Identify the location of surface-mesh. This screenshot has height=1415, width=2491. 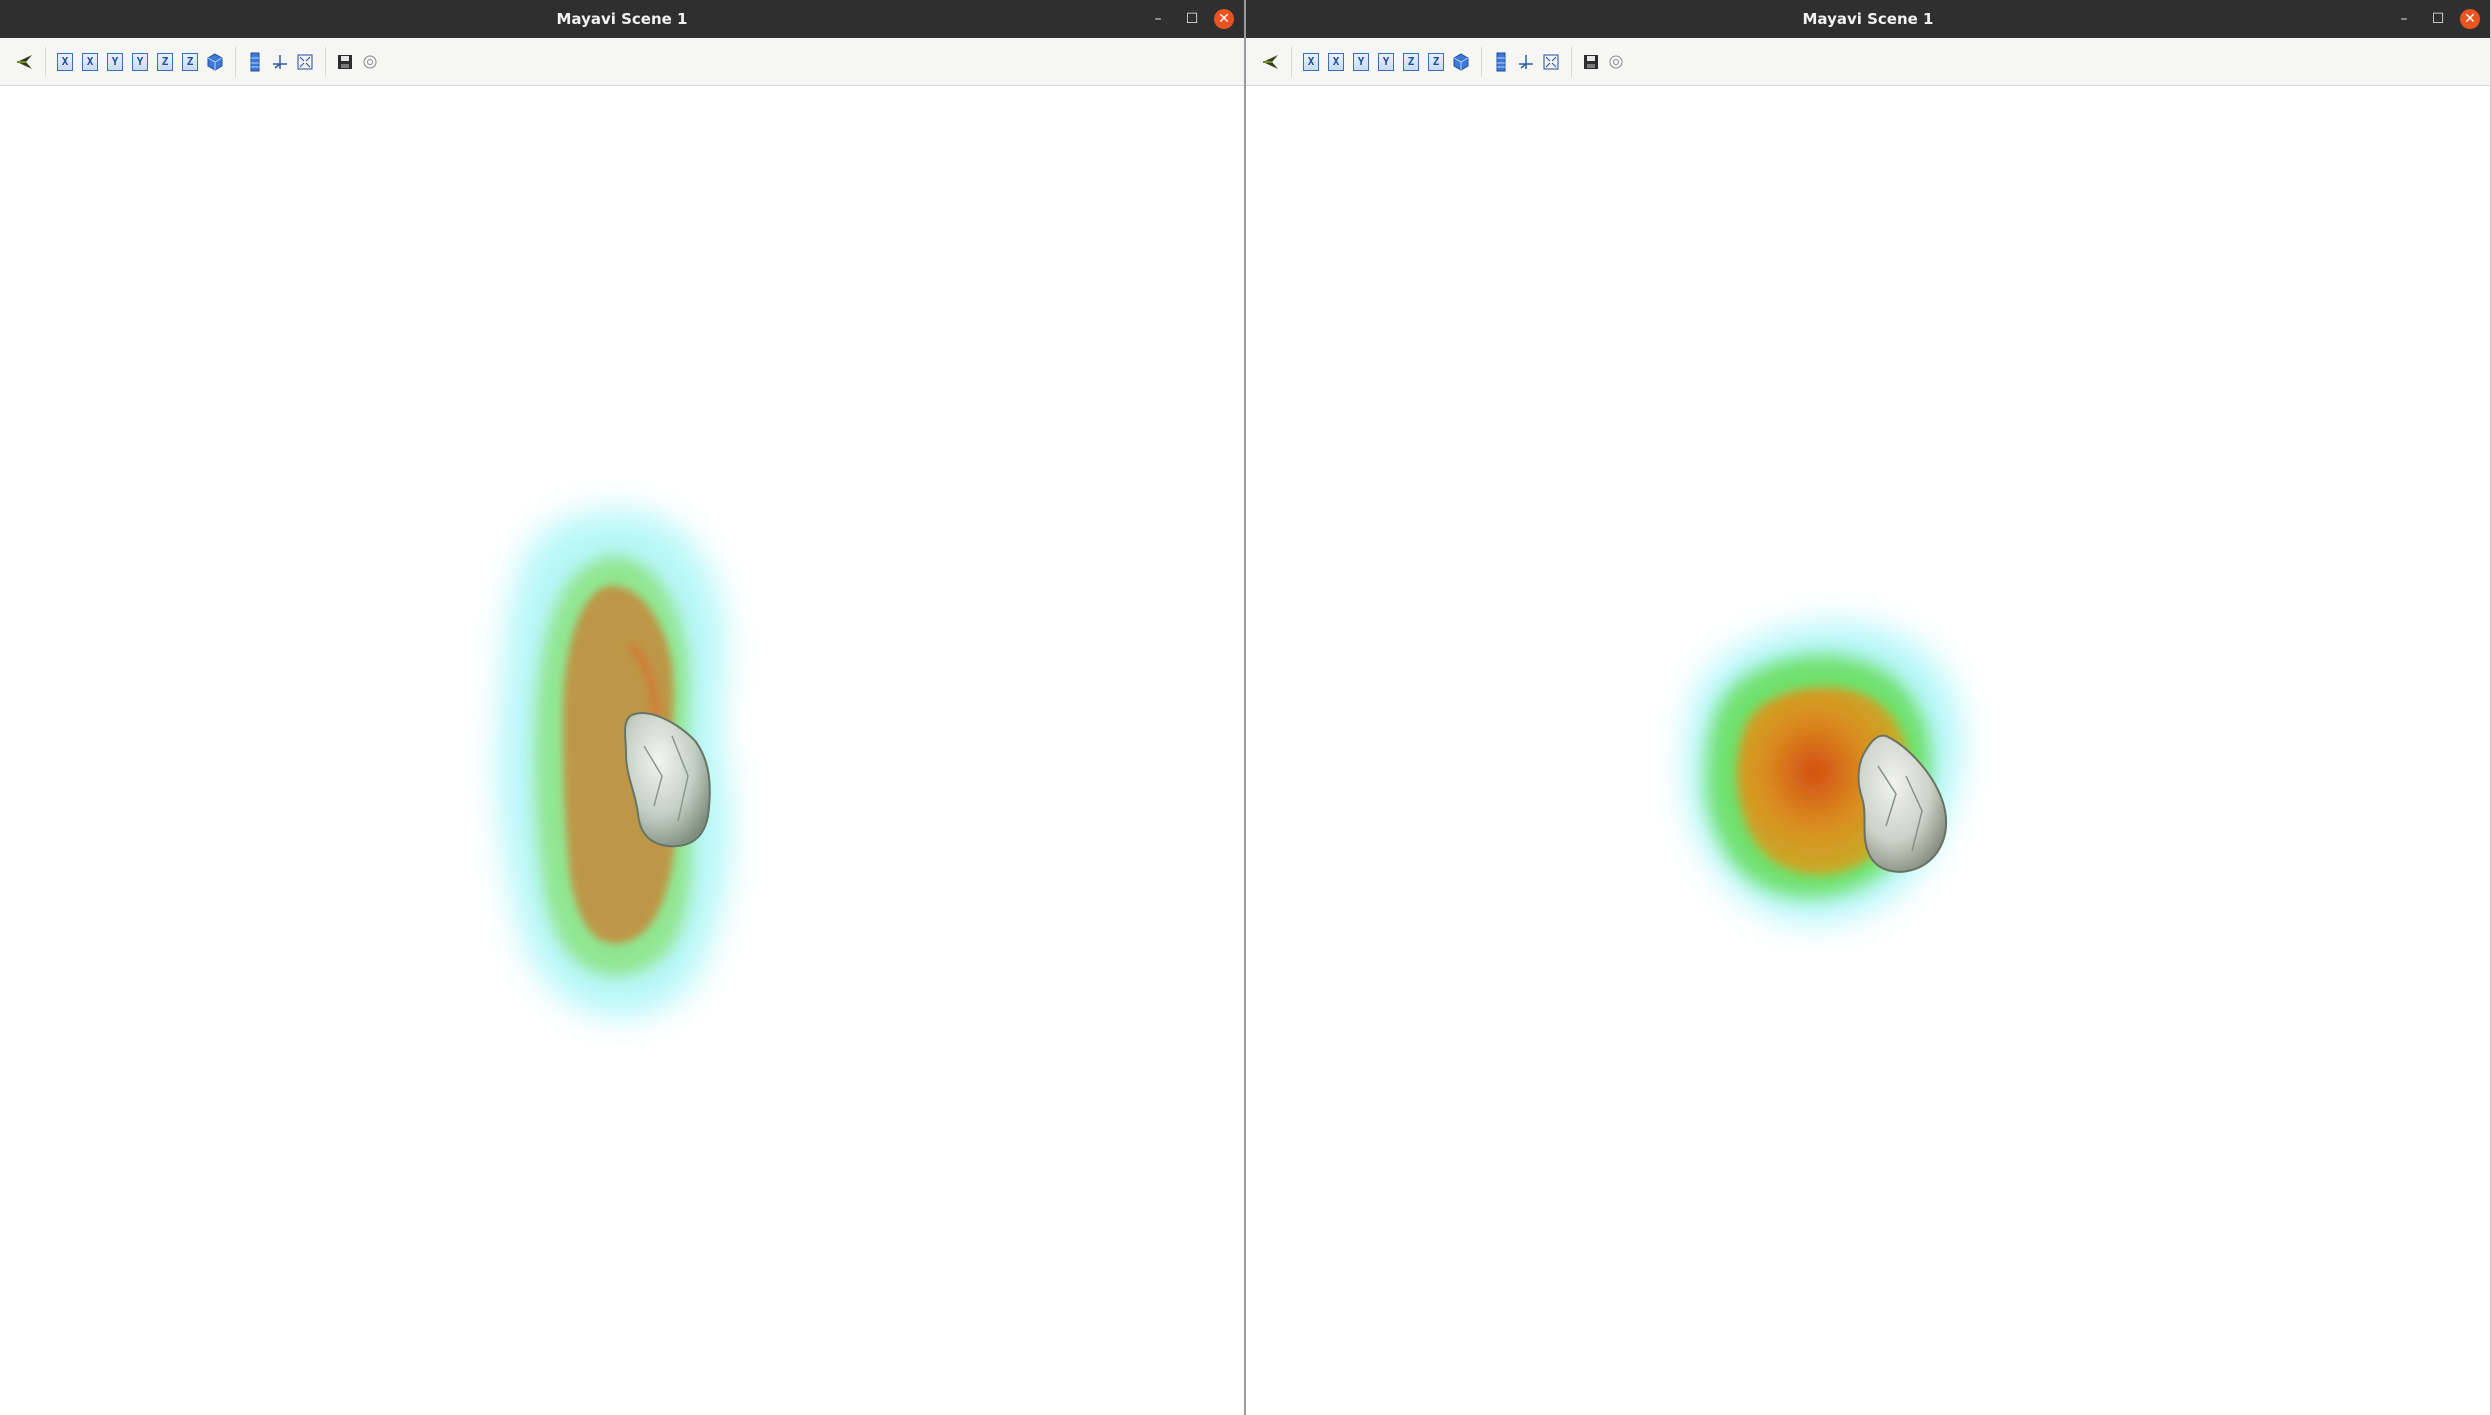
(667, 780).